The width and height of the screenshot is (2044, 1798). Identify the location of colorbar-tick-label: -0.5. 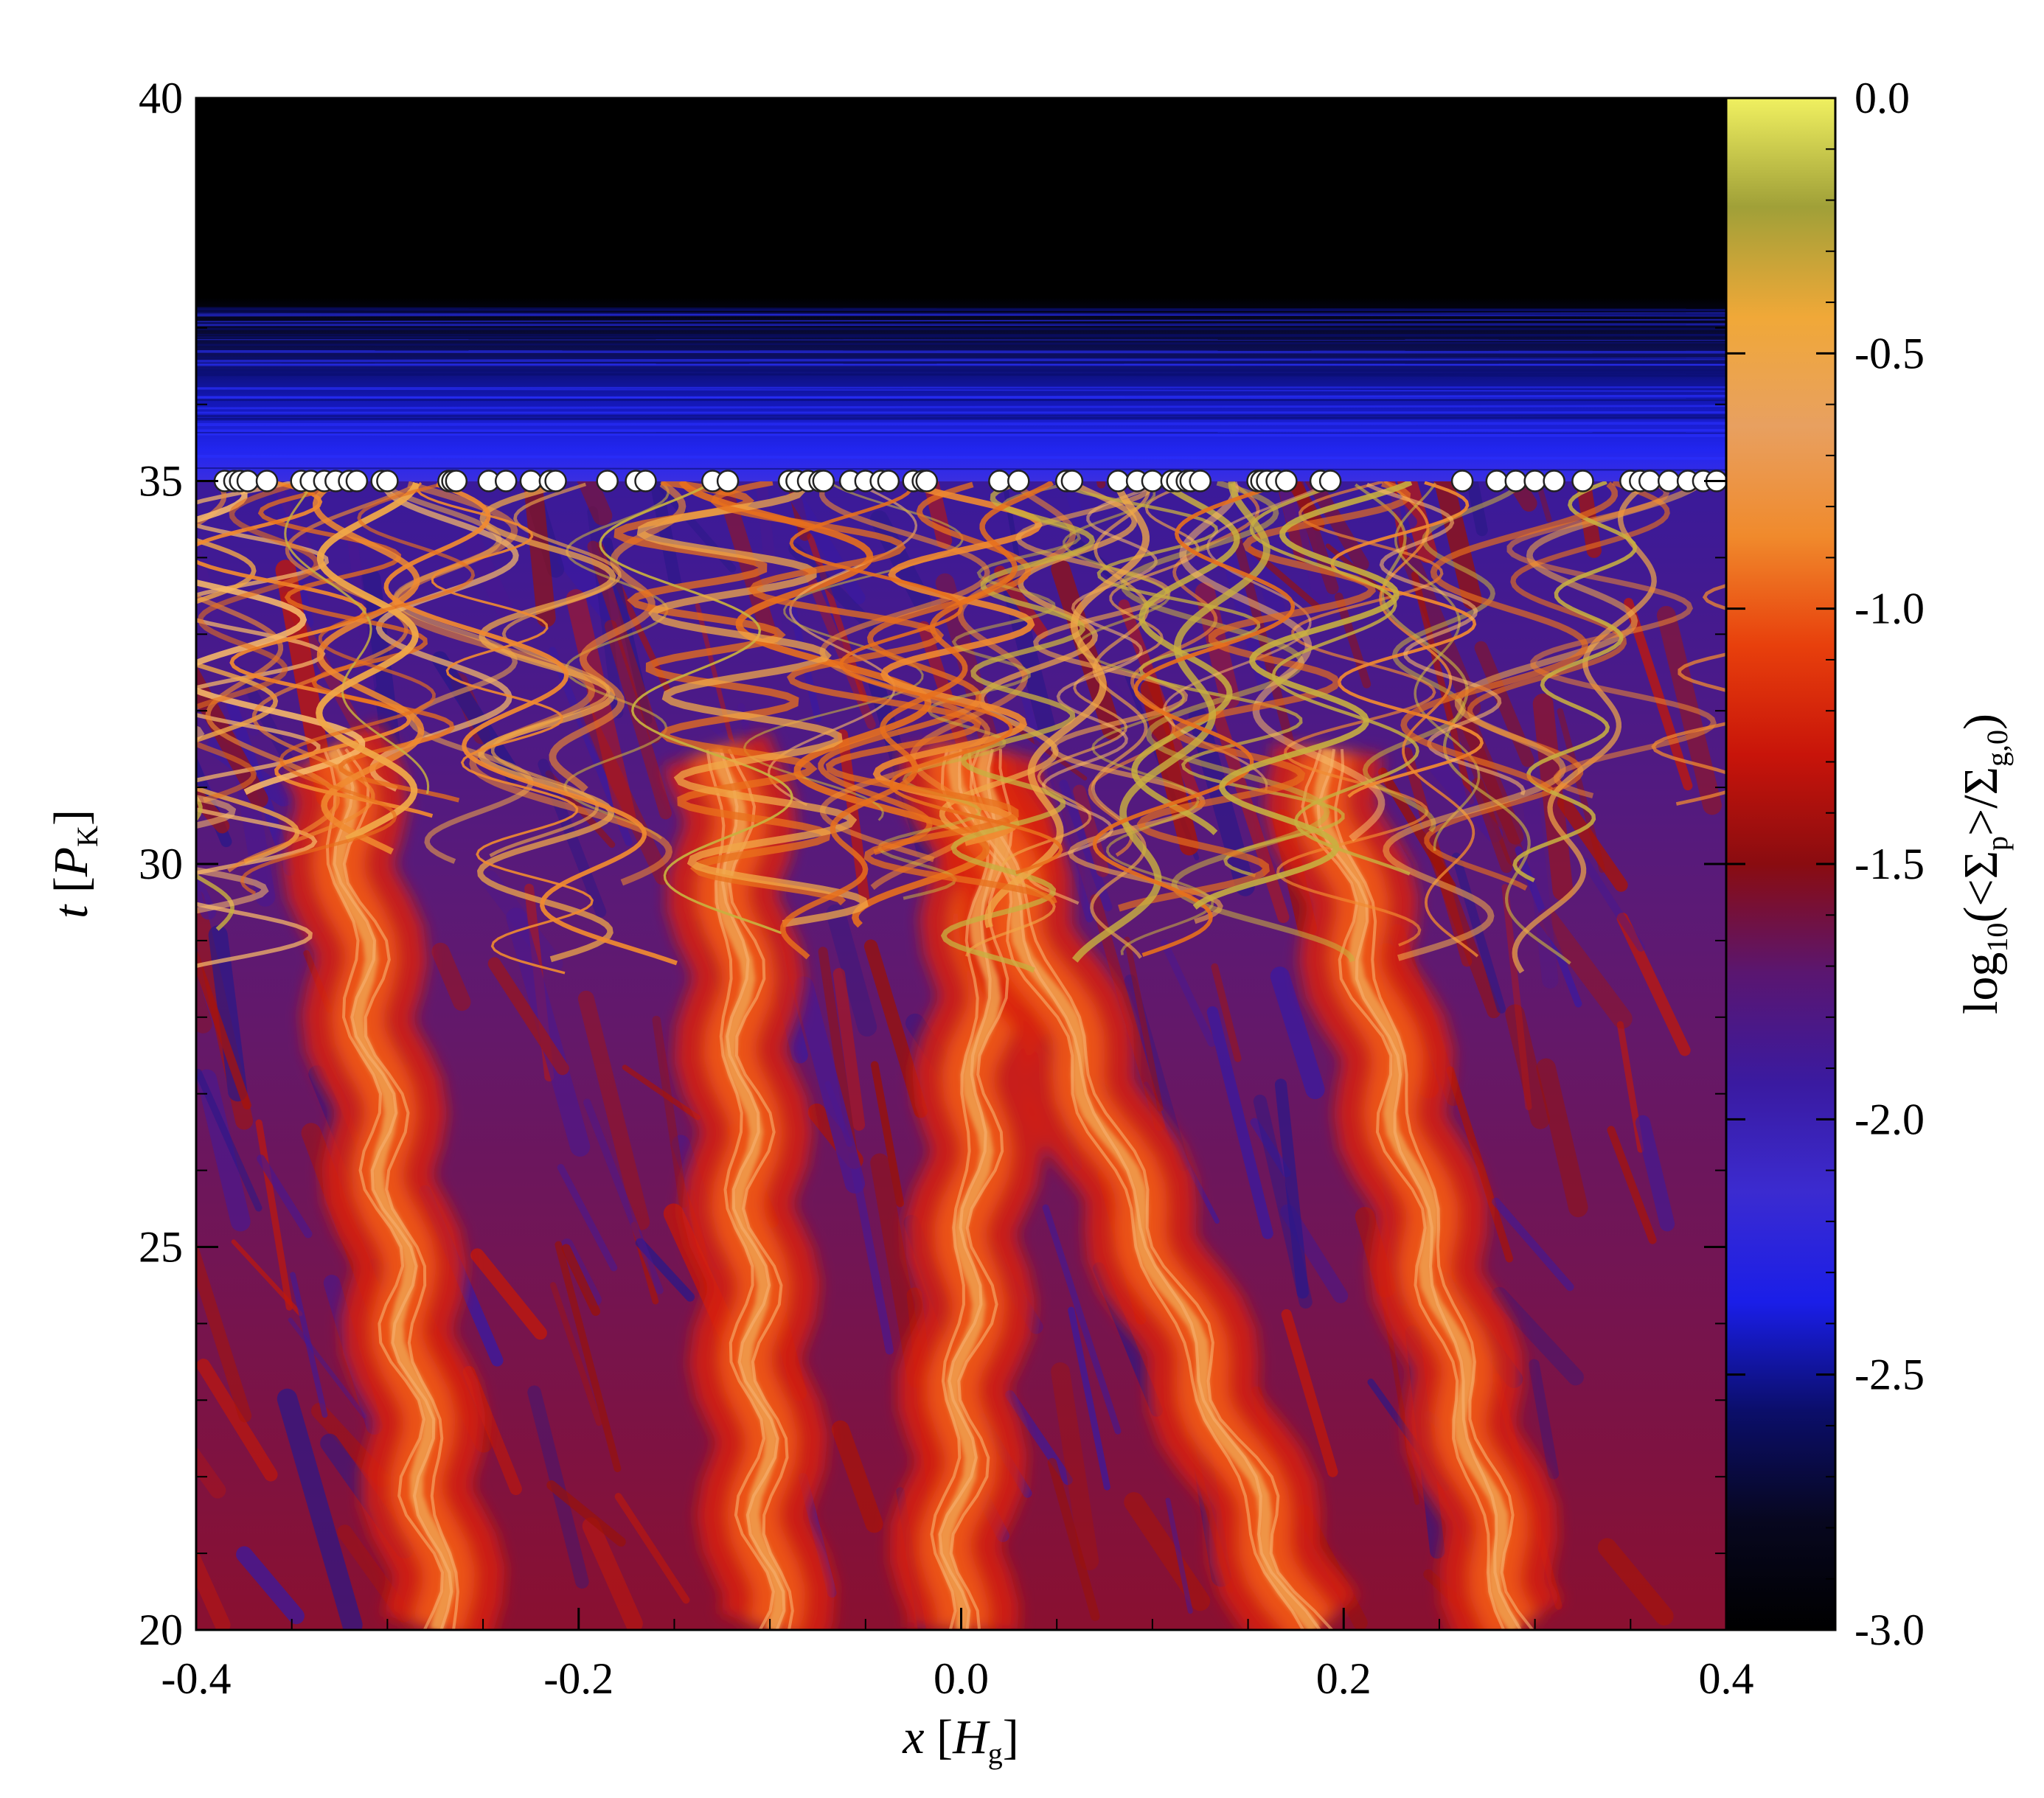
(1890, 353).